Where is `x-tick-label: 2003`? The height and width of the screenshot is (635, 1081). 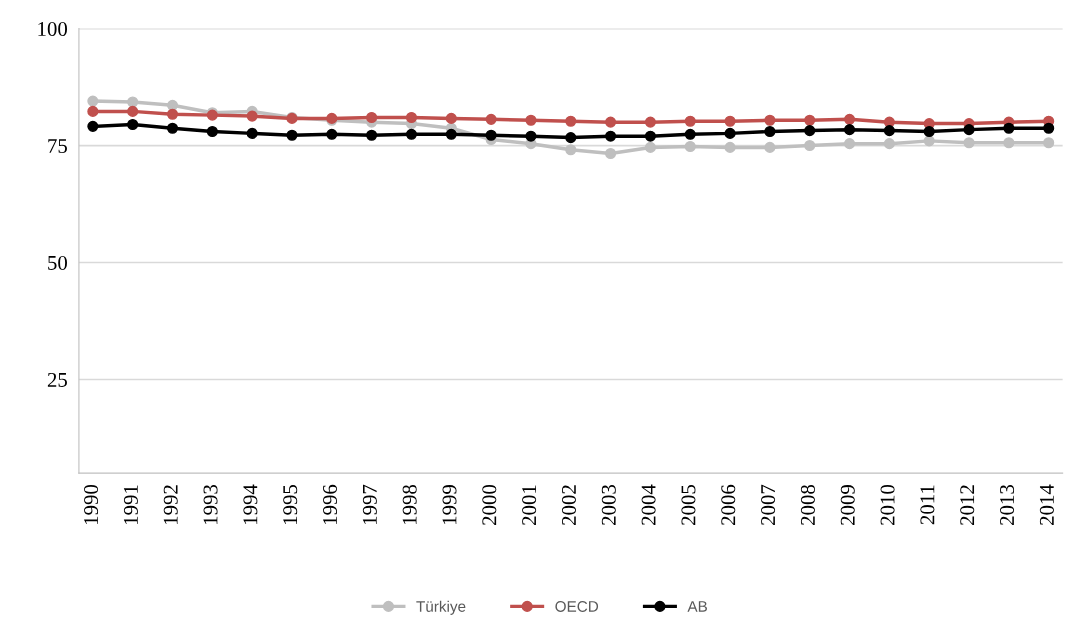 x-tick-label: 2003 is located at coordinates (608, 505).